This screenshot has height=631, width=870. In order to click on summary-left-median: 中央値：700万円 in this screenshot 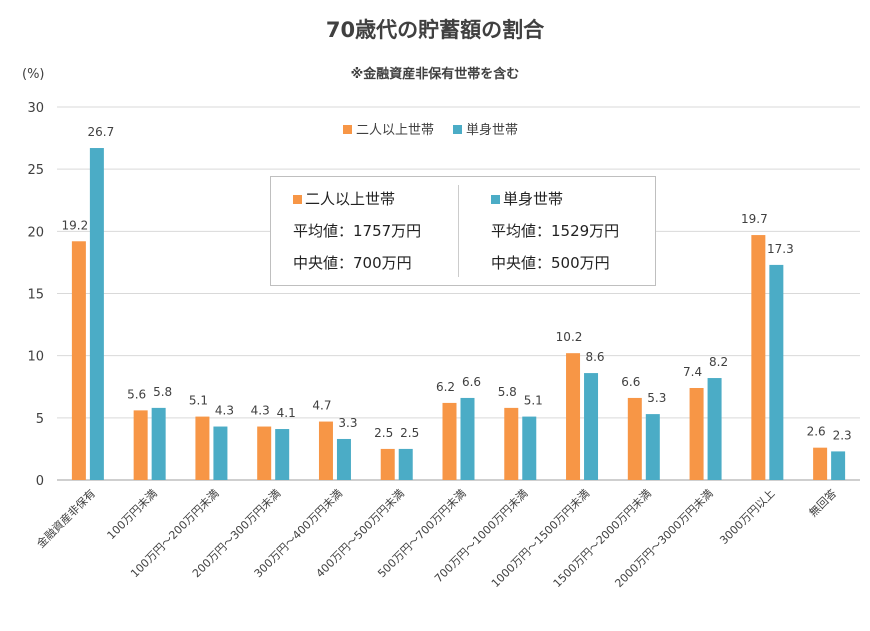, I will do `click(352, 263)`.